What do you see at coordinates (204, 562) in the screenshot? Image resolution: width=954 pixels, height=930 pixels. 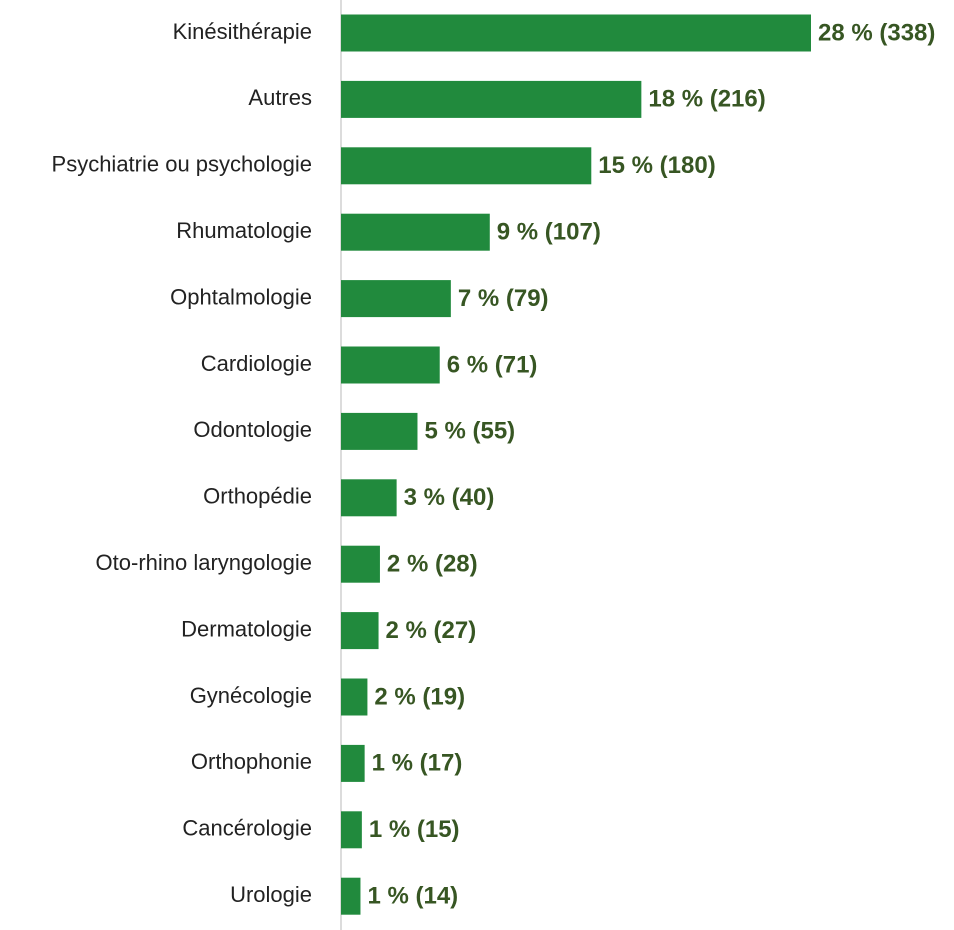 I see `category-label: Oto-rhino laryngologie` at bounding box center [204, 562].